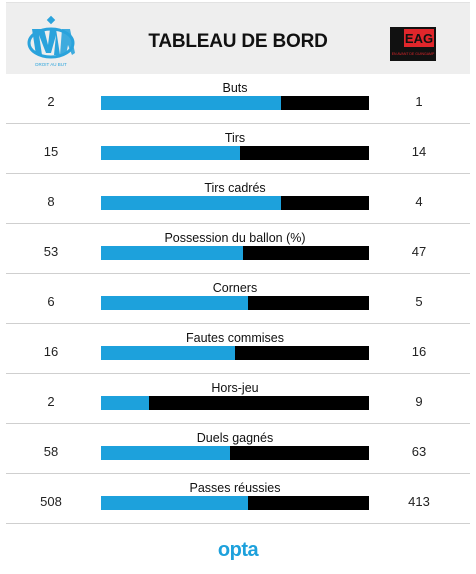 The image size is (476, 574). Describe the element at coordinates (51, 64) in the screenshot. I see `home-logo-caption: DROIT AU BUT` at that location.